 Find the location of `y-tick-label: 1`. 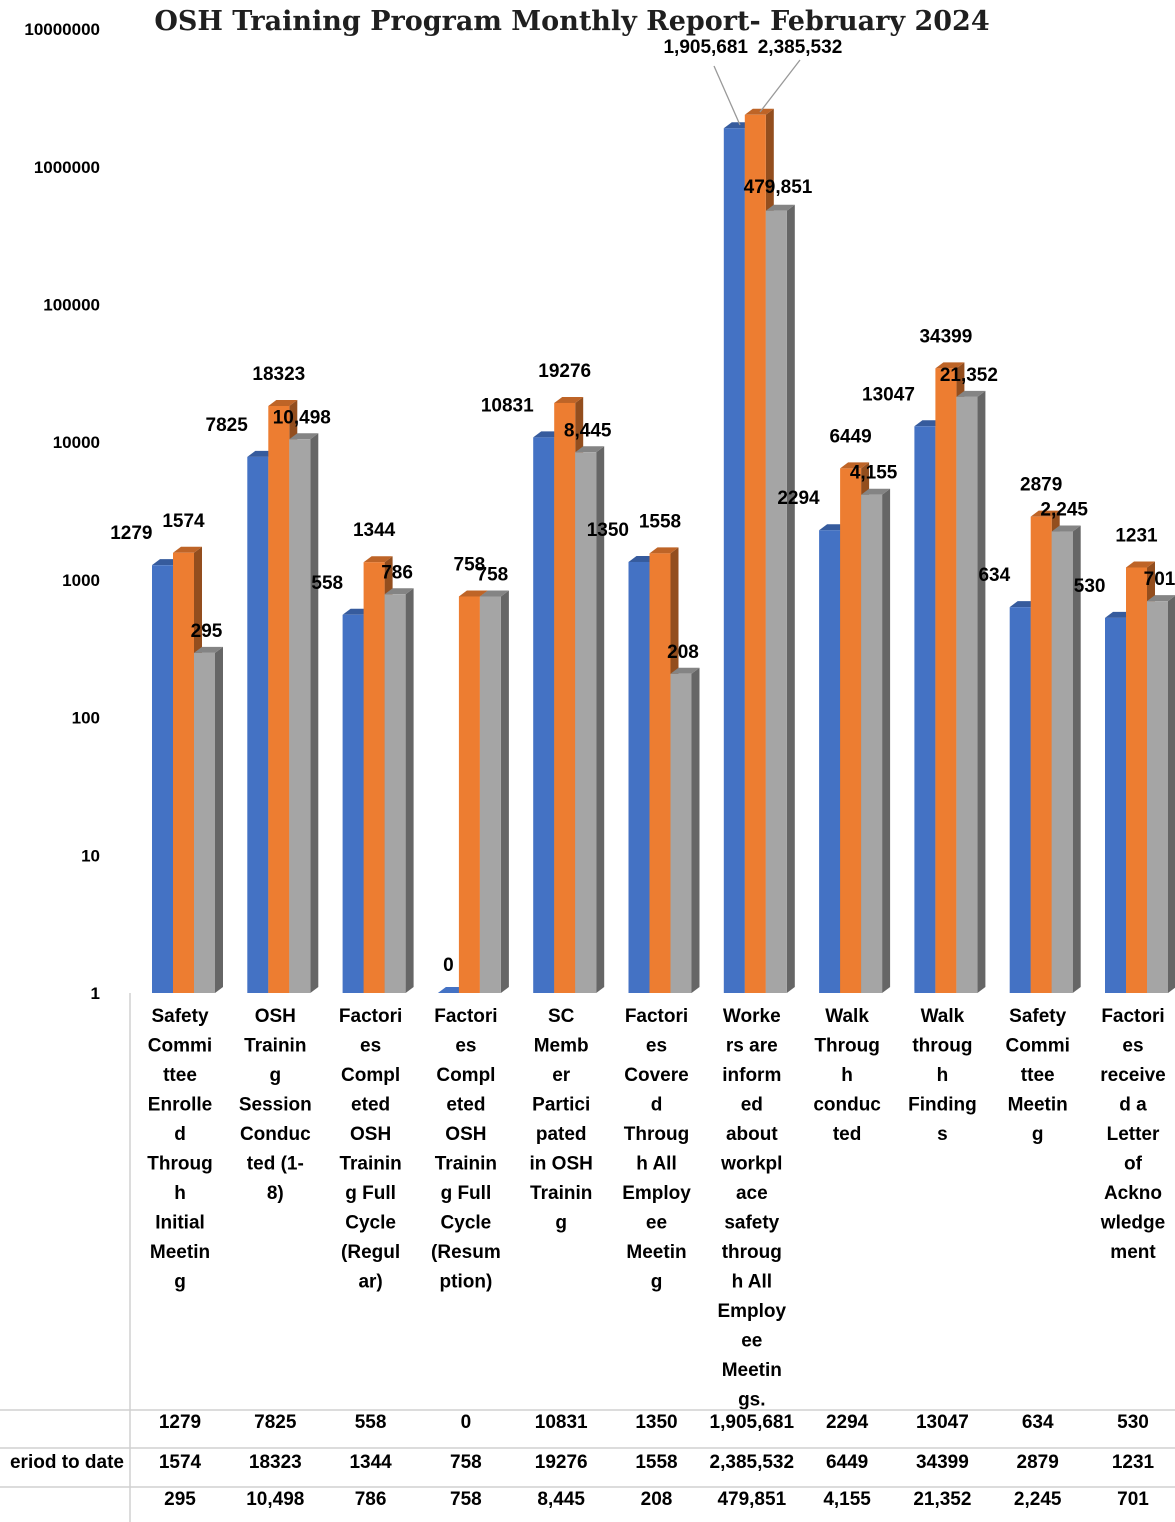

y-tick-label: 1 is located at coordinates (95, 993).